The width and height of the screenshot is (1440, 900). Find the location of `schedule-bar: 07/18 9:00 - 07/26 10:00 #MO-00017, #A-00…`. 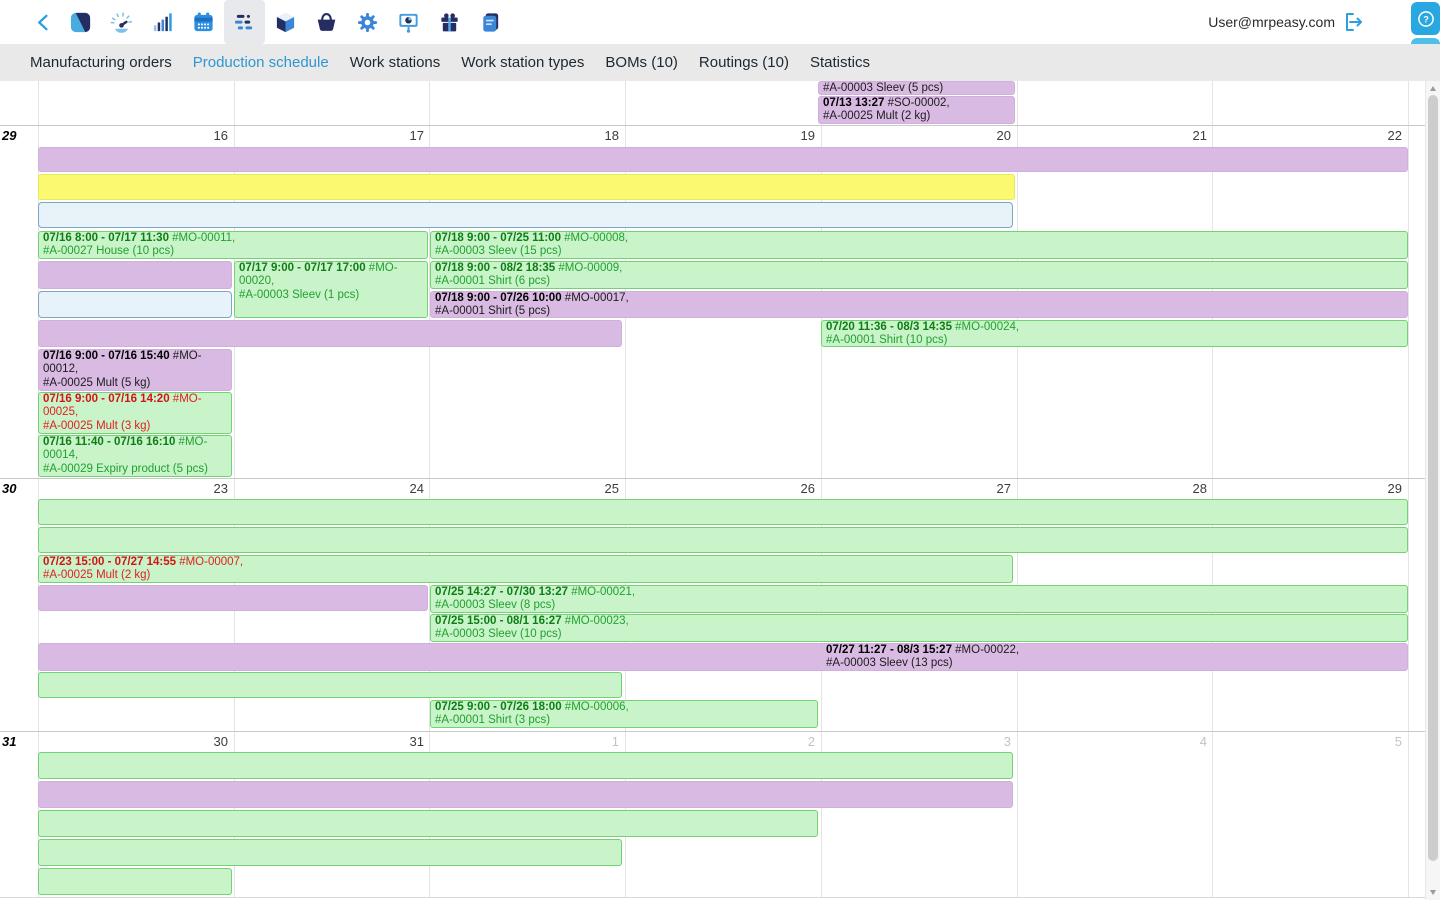

schedule-bar: 07/18 9:00 - 07/26 10:00 #MO-00017, #A-00… is located at coordinates (919, 304).